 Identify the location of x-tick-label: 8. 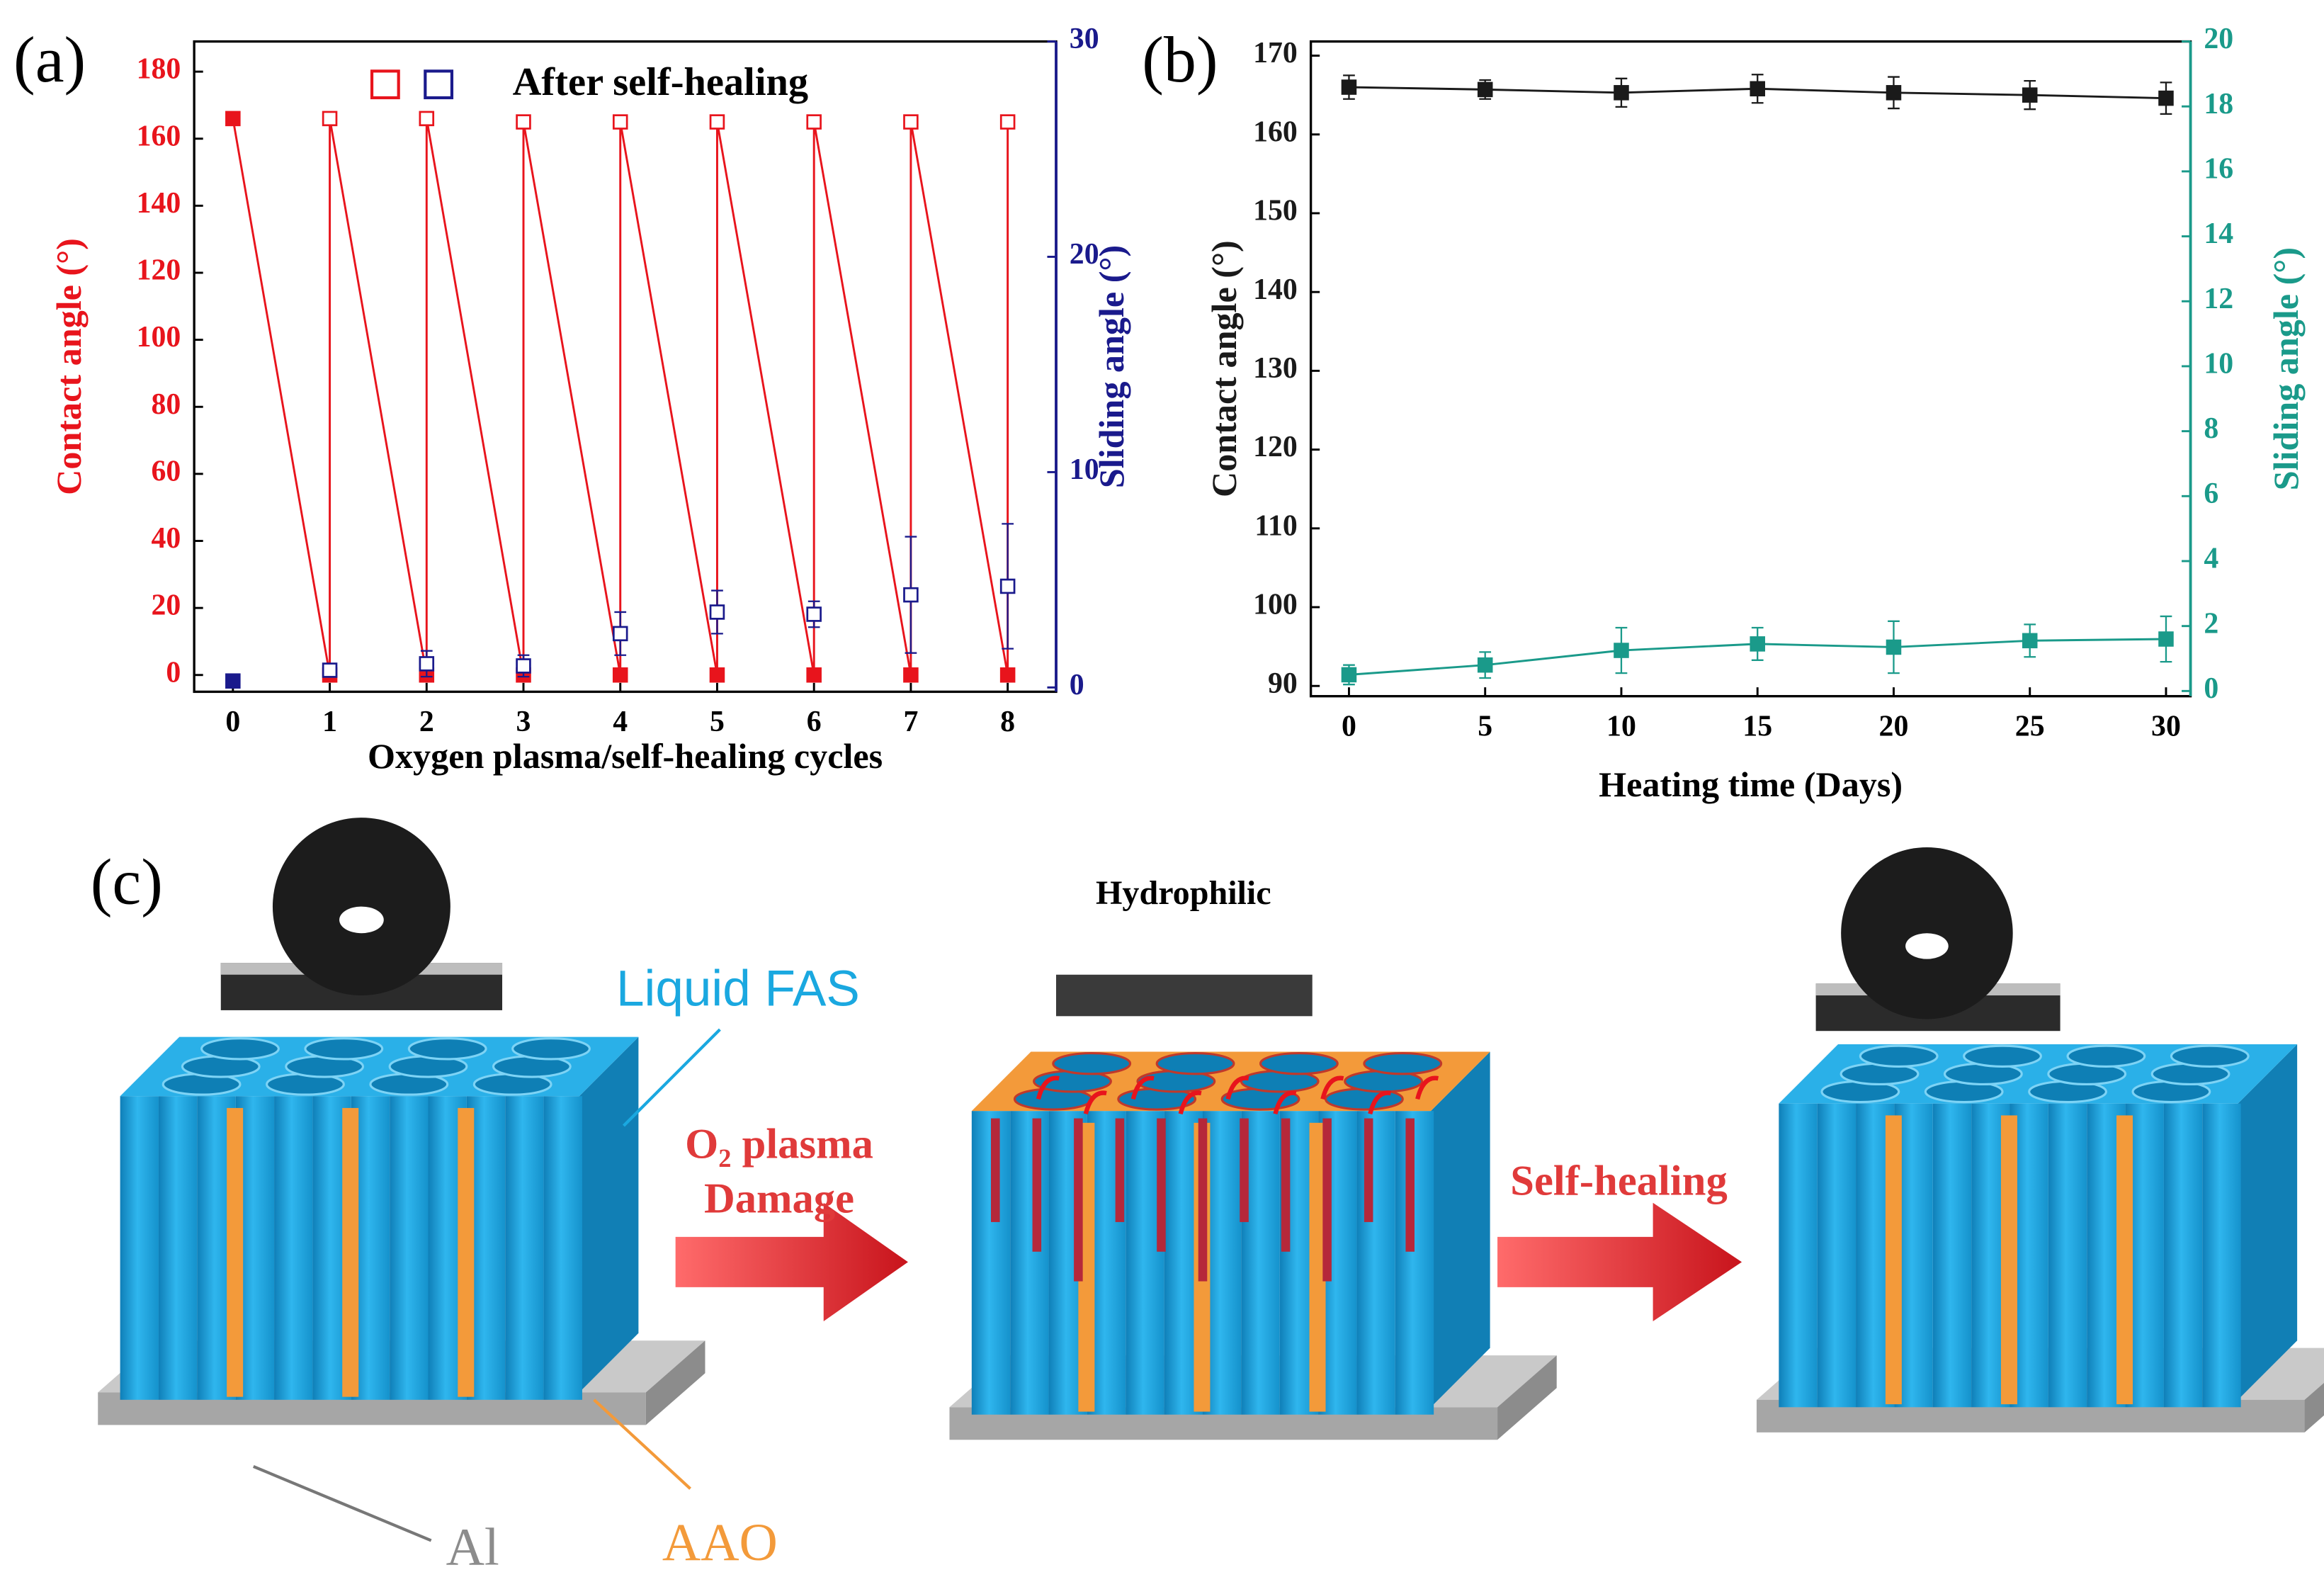
(1007, 722).